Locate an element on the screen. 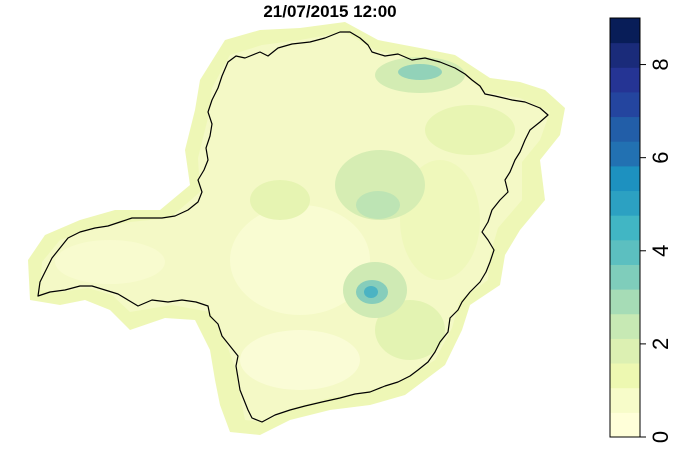 The image size is (696, 457). legend-tick-label: 4 is located at coordinates (660, 251).